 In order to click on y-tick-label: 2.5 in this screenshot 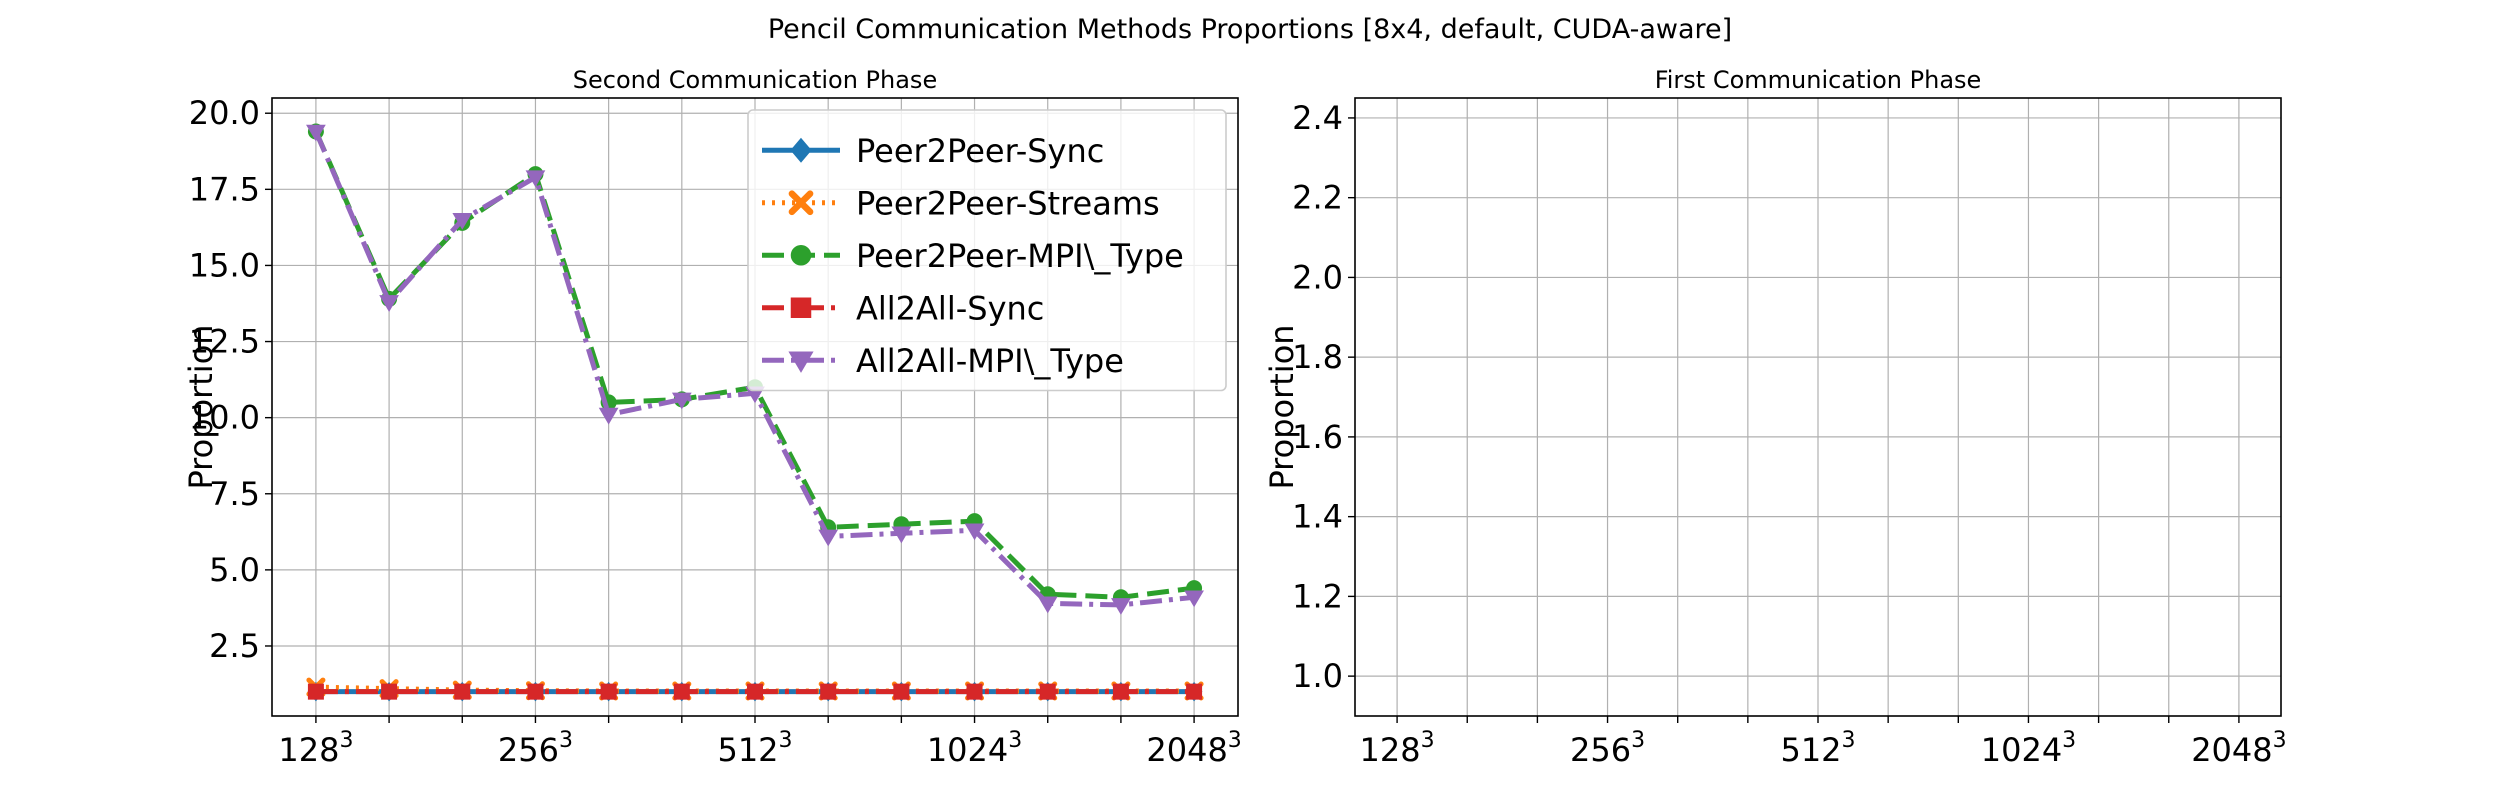, I will do `click(234, 646)`.